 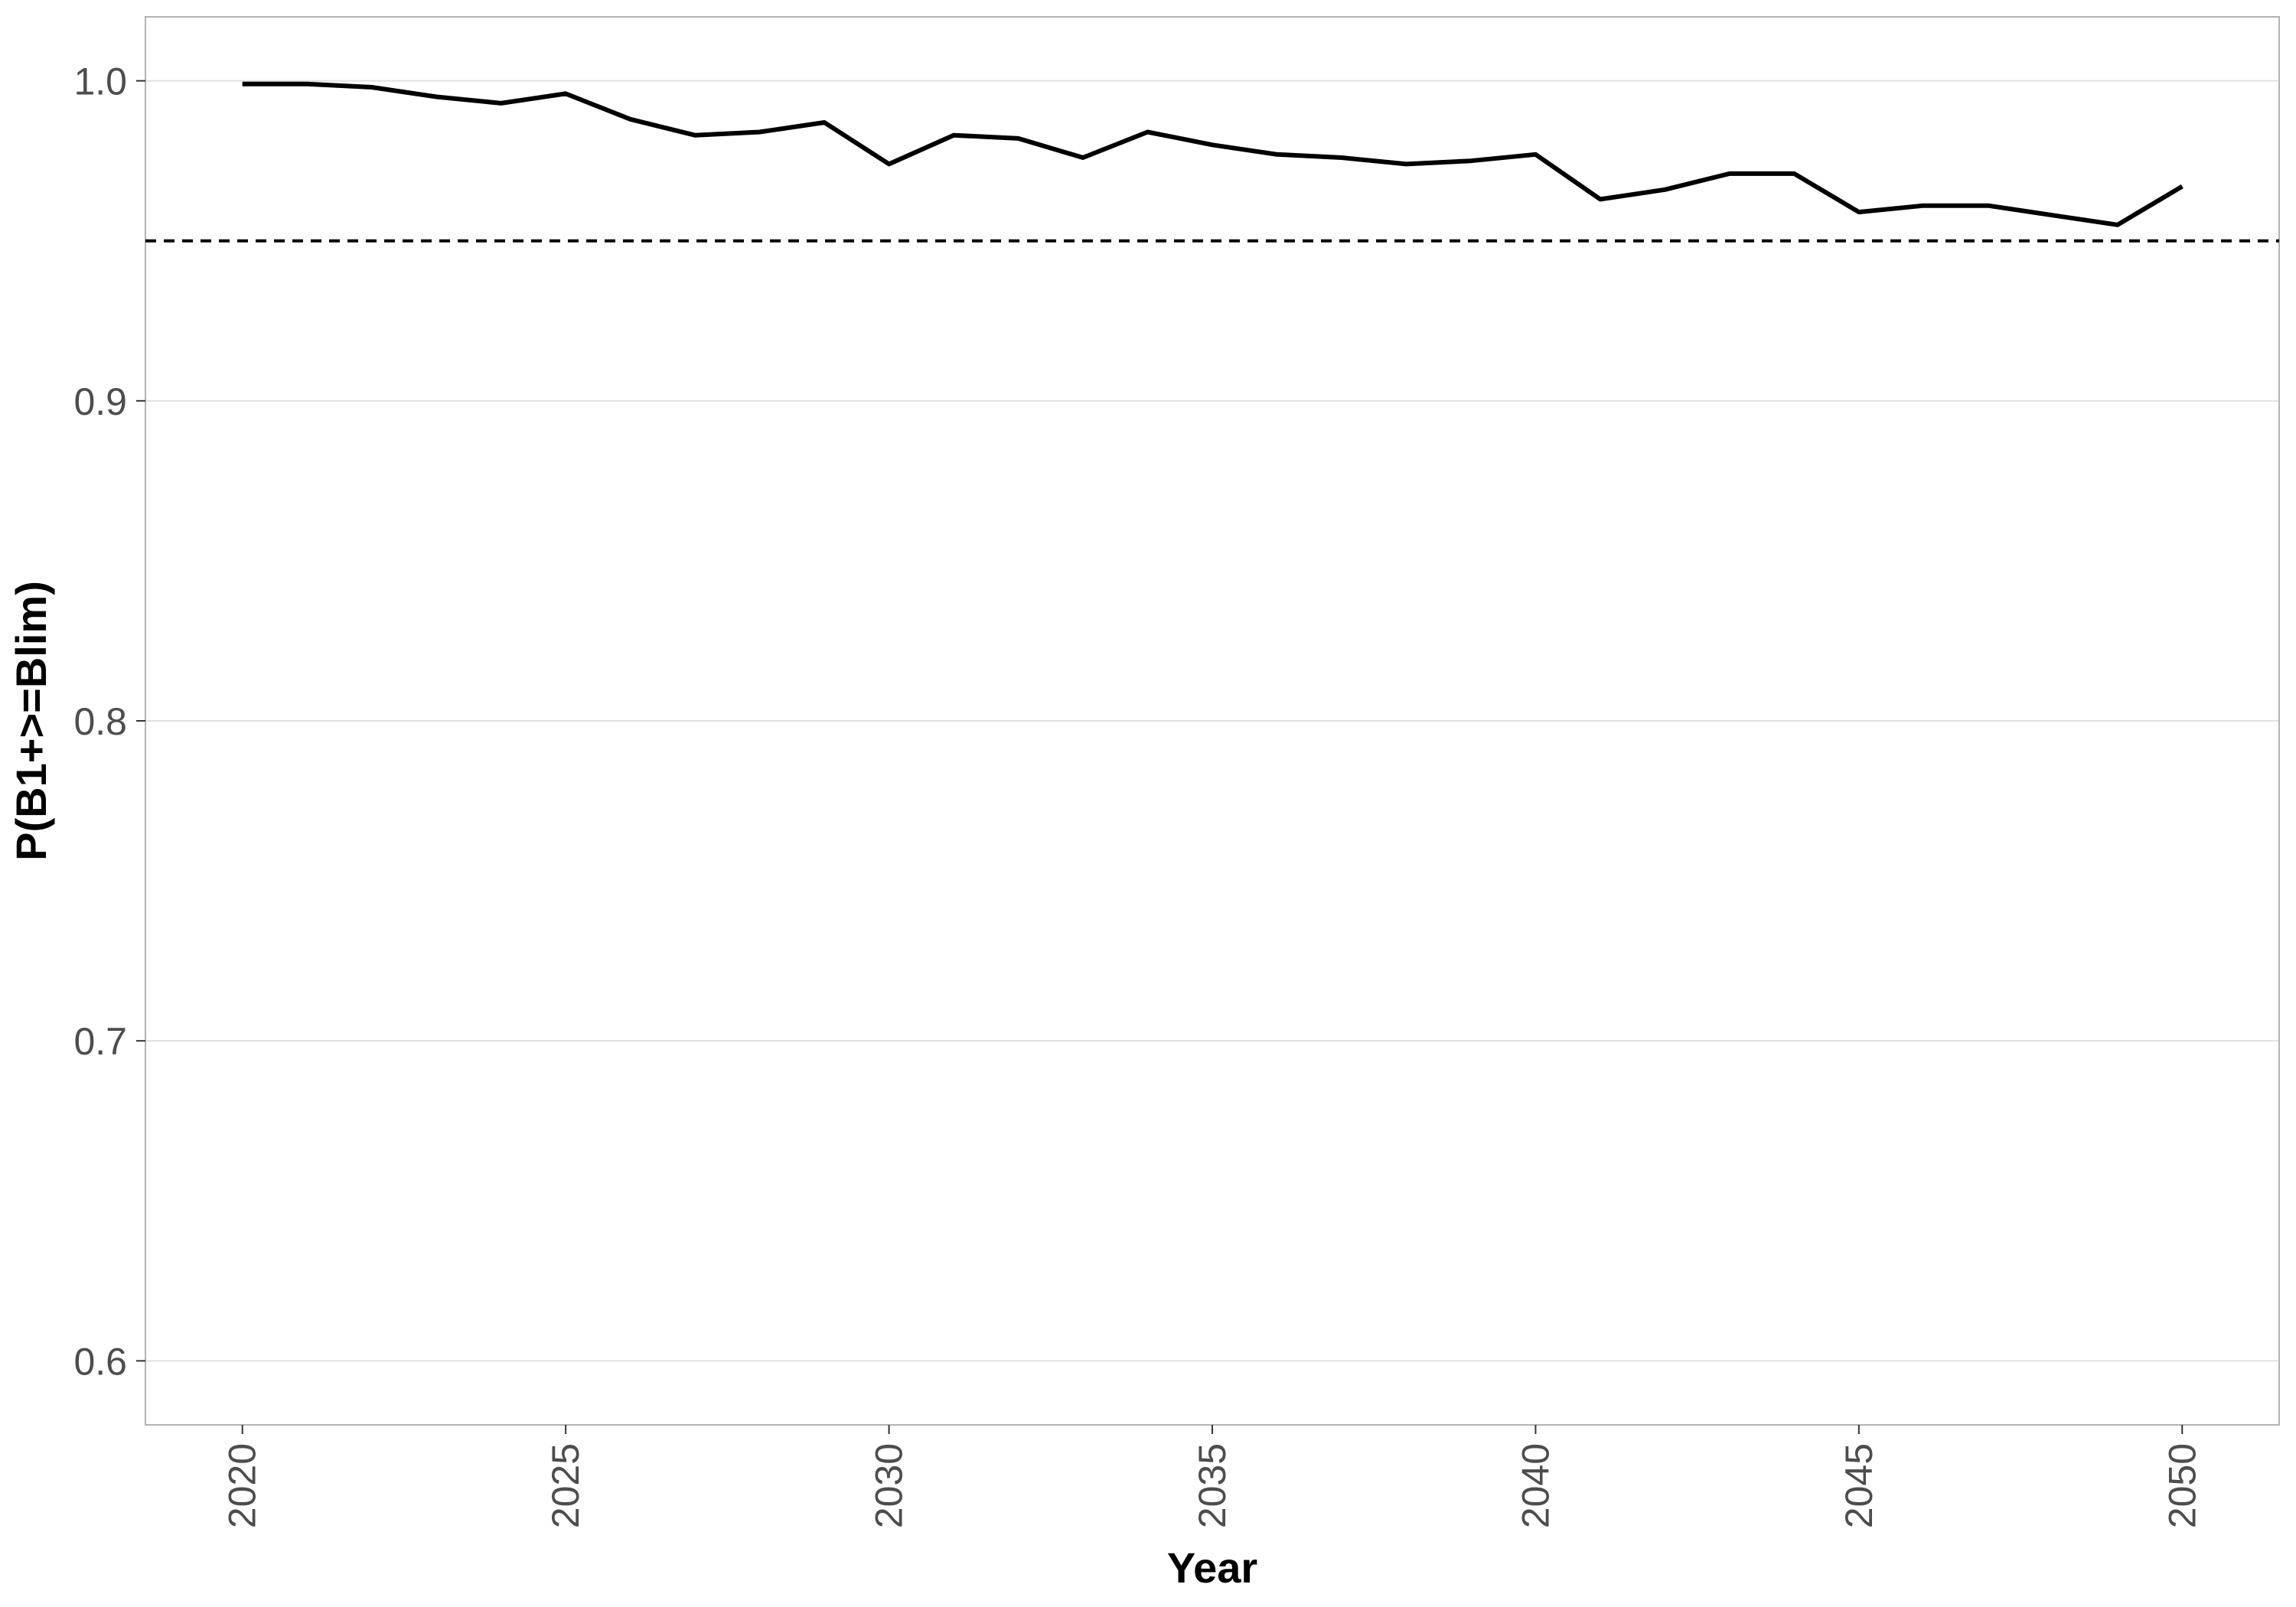 I want to click on y-tick-label: 0.7, so click(x=100, y=1041).